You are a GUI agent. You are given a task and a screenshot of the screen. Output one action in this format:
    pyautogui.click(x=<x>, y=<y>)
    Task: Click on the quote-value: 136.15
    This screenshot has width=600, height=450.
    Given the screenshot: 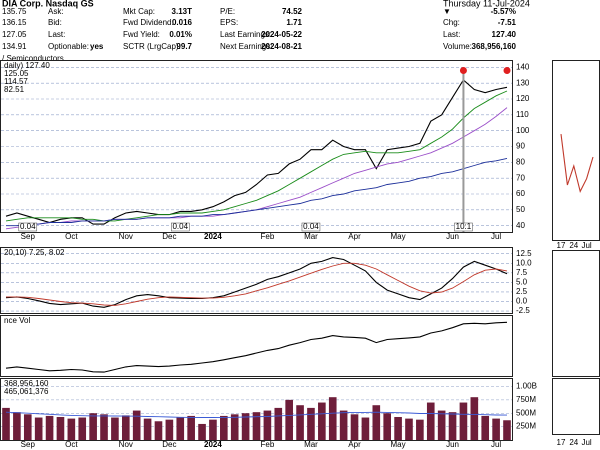 What is the action you would take?
    pyautogui.click(x=14, y=22)
    